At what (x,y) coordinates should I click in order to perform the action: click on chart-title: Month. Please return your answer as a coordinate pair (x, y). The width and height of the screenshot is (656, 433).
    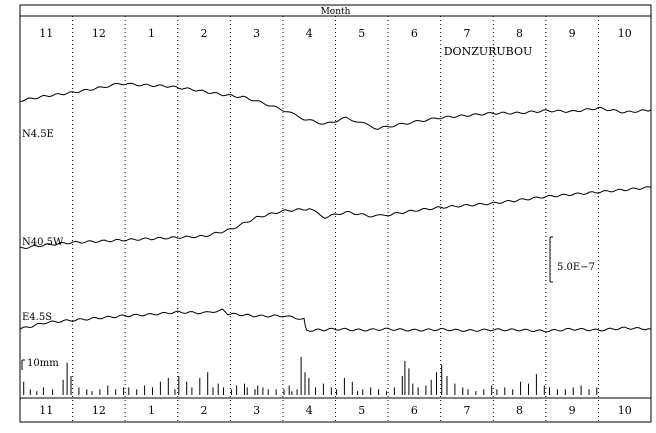
    Looking at the image, I should click on (336, 12).